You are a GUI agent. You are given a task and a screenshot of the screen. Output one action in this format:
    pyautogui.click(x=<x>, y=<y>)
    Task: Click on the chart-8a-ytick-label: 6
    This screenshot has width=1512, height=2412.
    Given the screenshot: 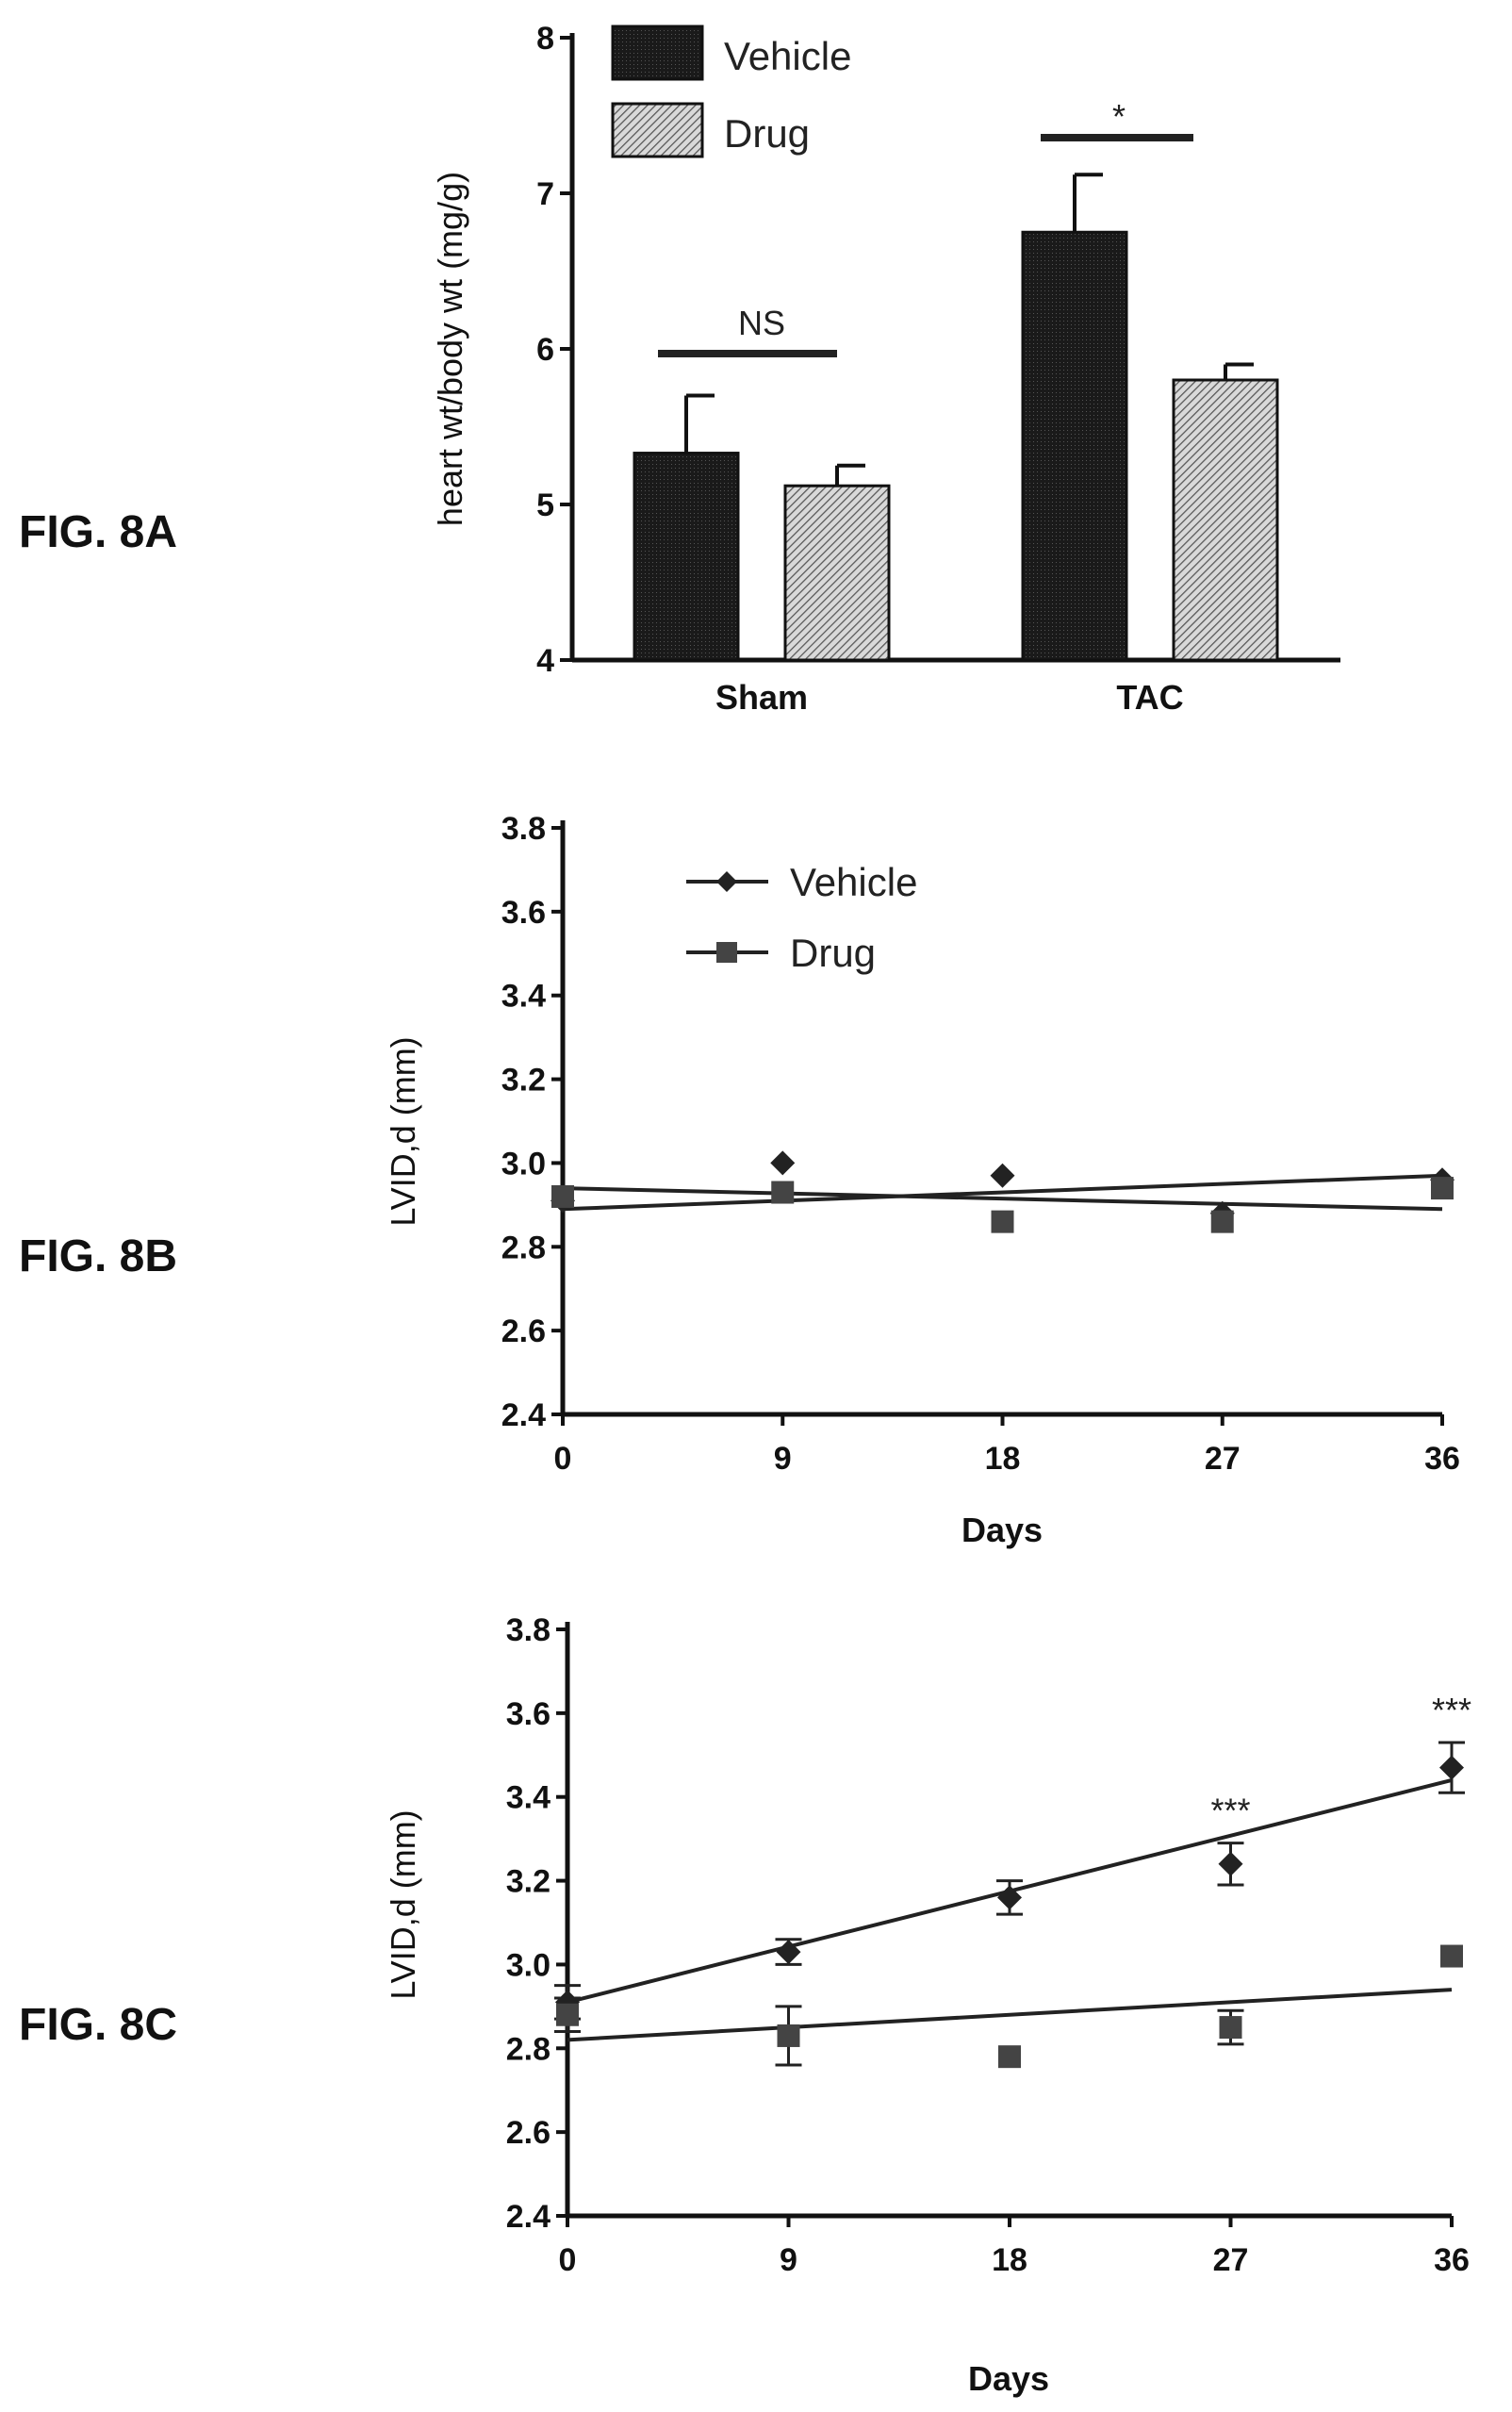 What is the action you would take?
    pyautogui.click(x=545, y=350)
    